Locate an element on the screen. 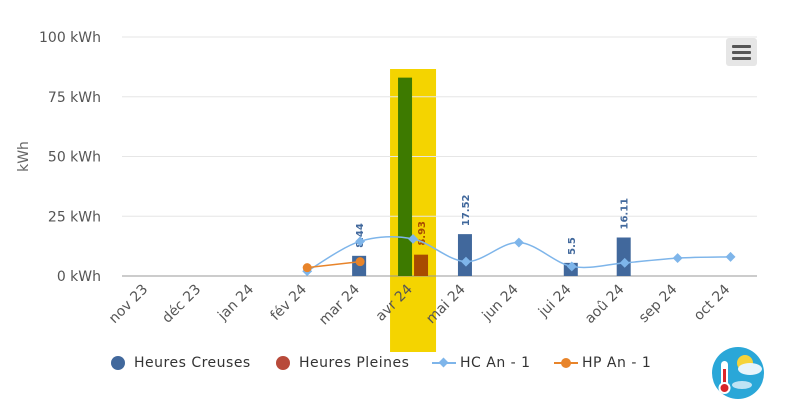 This screenshot has width=791, height=414. legend-label: HC An - 1 is located at coordinates (495, 363).